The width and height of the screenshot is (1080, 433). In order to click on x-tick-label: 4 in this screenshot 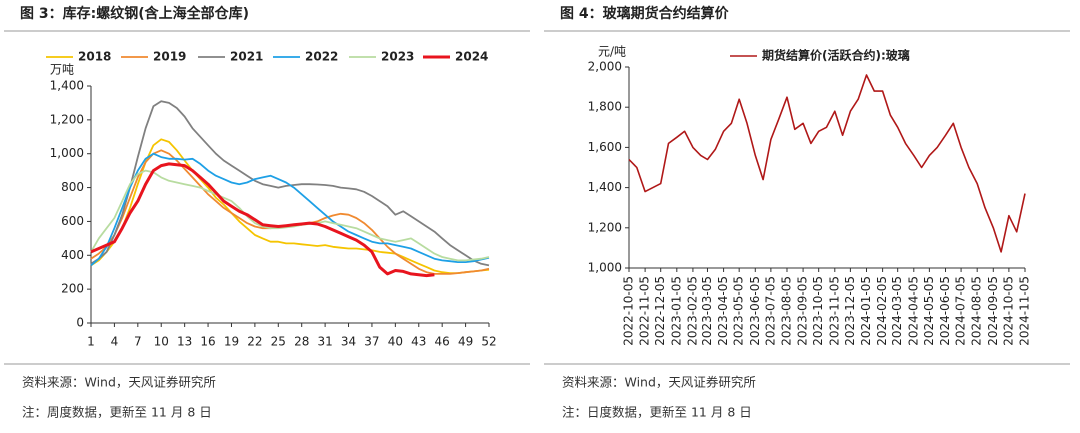, I will do `click(115, 342)`.